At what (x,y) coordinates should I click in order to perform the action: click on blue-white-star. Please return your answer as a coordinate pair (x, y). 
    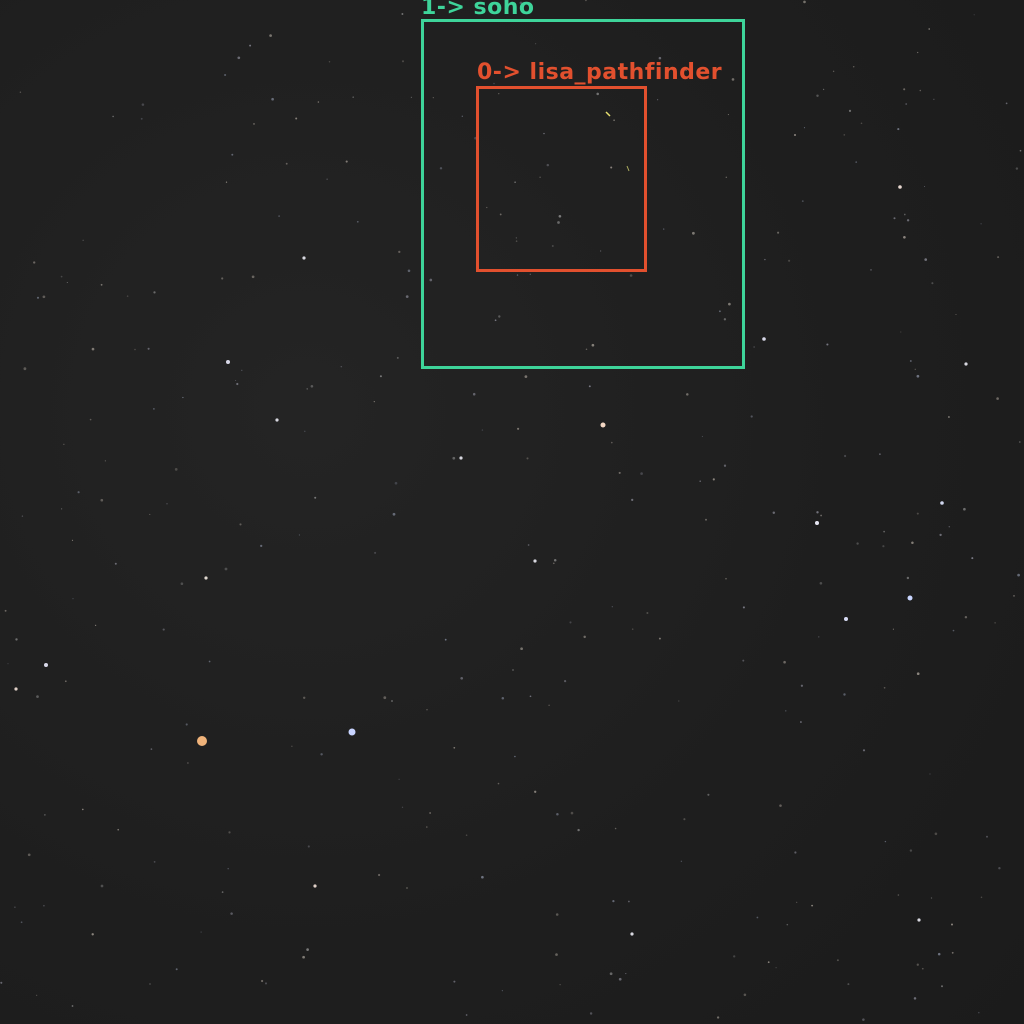
    Looking at the image, I should click on (352, 732).